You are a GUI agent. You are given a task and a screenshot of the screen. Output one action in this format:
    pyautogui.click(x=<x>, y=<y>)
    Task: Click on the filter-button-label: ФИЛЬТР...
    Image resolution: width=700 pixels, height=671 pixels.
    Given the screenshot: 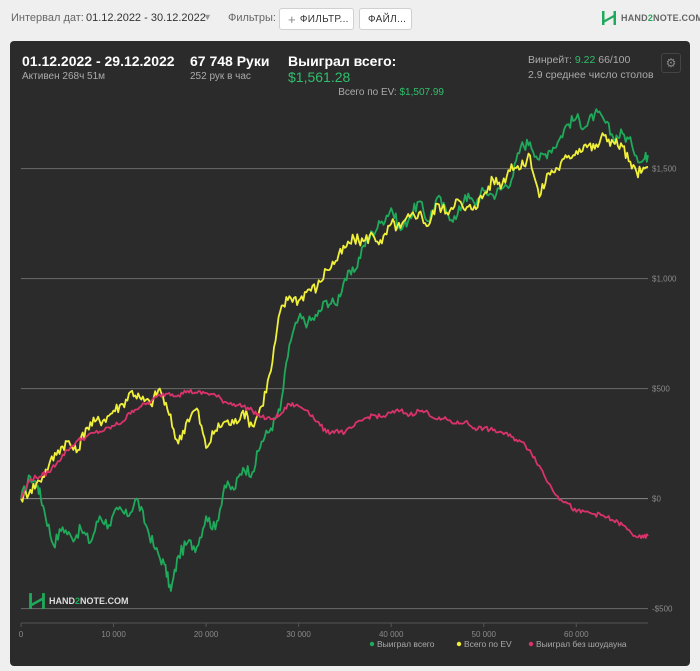 What is the action you would take?
    pyautogui.click(x=324, y=19)
    